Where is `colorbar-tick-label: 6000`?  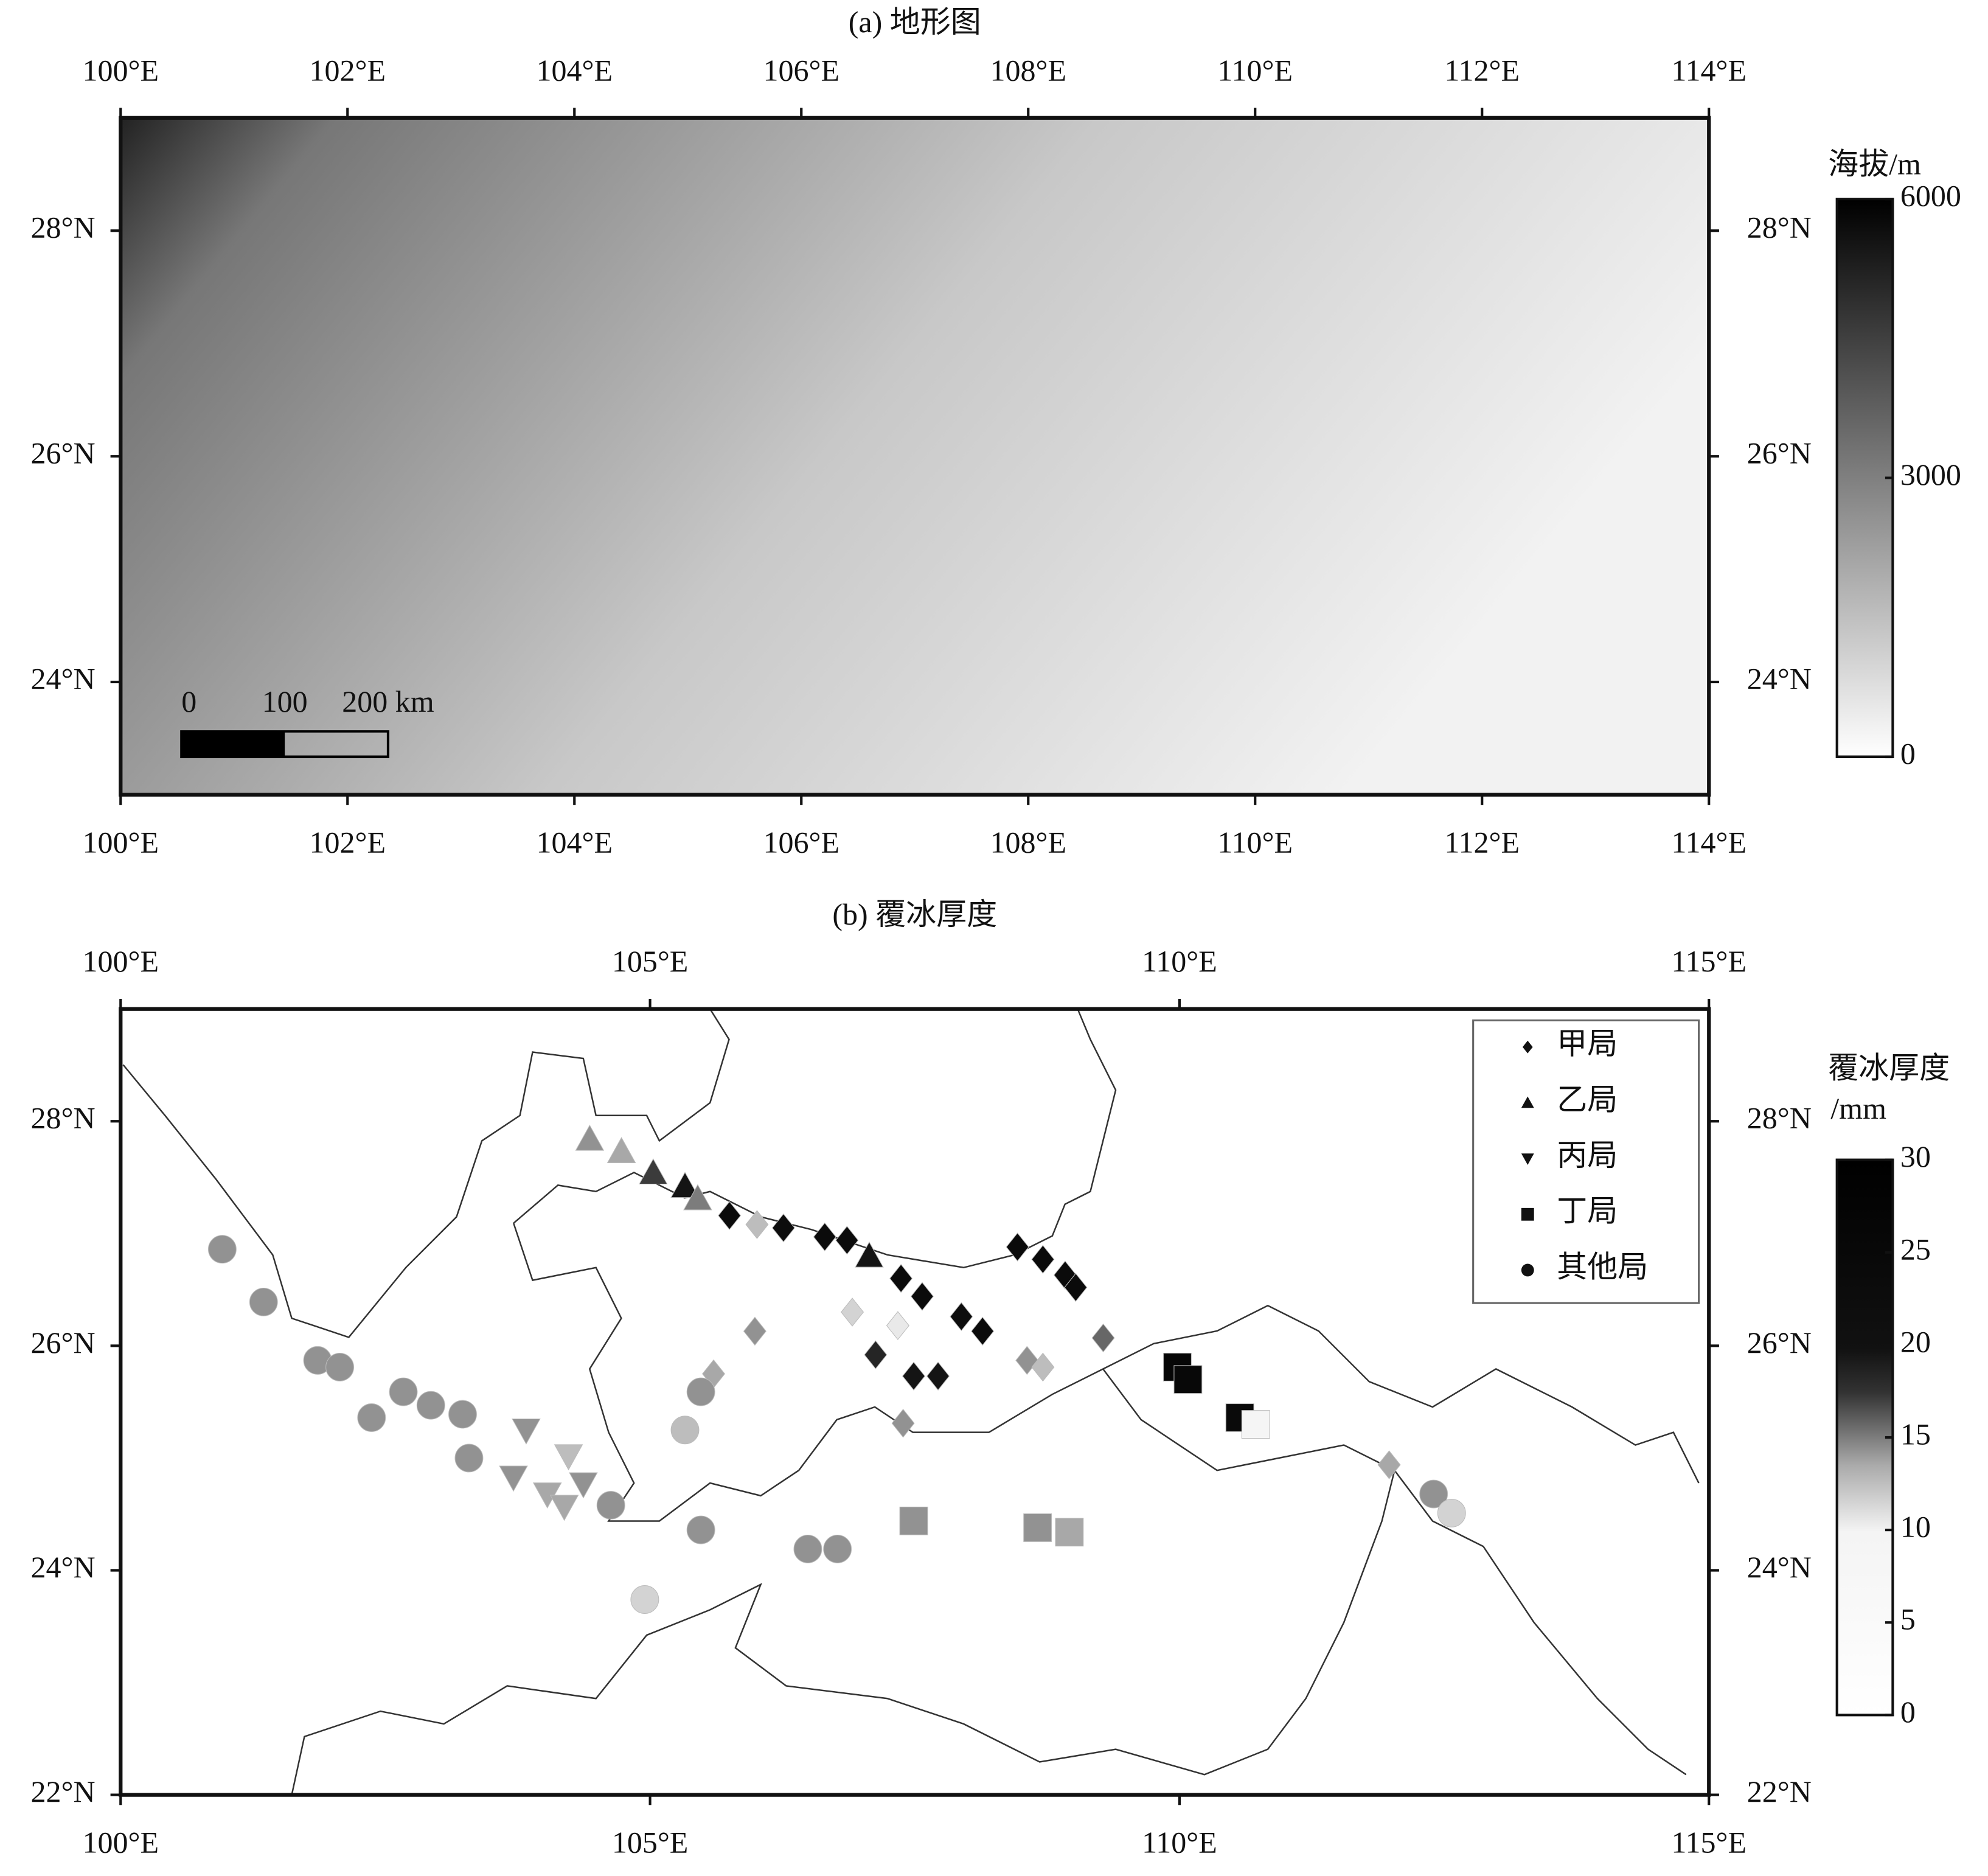
colorbar-tick-label: 6000 is located at coordinates (1931, 196).